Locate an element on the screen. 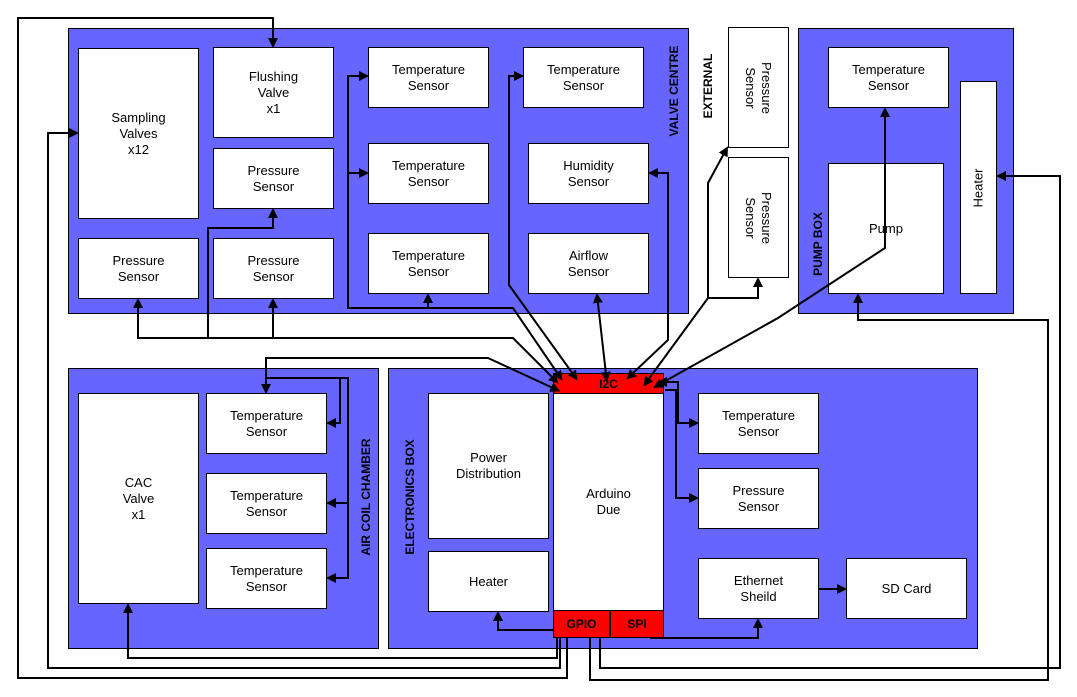  wire-i2c-humidity is located at coordinates (647, 274).